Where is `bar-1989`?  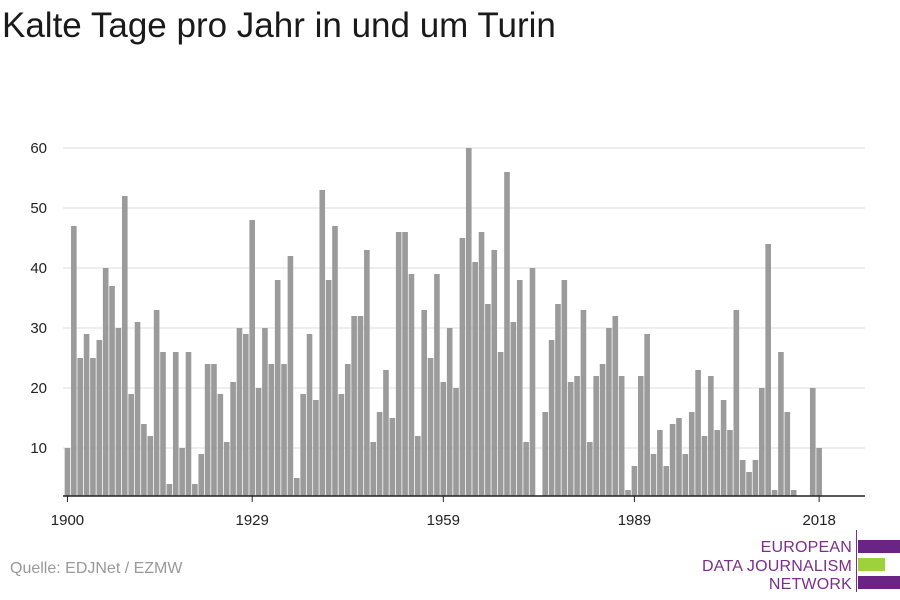
bar-1989 is located at coordinates (634, 481).